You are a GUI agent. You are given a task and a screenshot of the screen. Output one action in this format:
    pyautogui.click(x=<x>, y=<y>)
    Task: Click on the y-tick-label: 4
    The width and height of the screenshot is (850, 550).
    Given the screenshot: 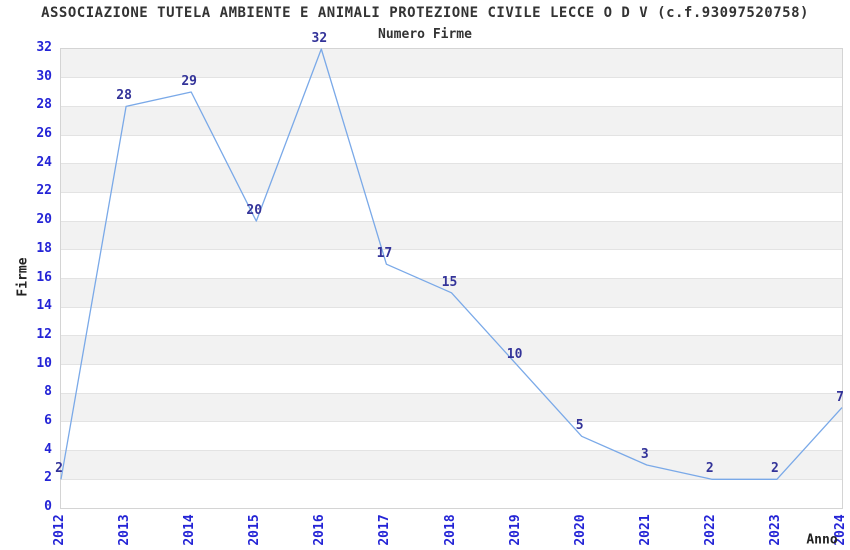 What is the action you would take?
    pyautogui.click(x=48, y=449)
    